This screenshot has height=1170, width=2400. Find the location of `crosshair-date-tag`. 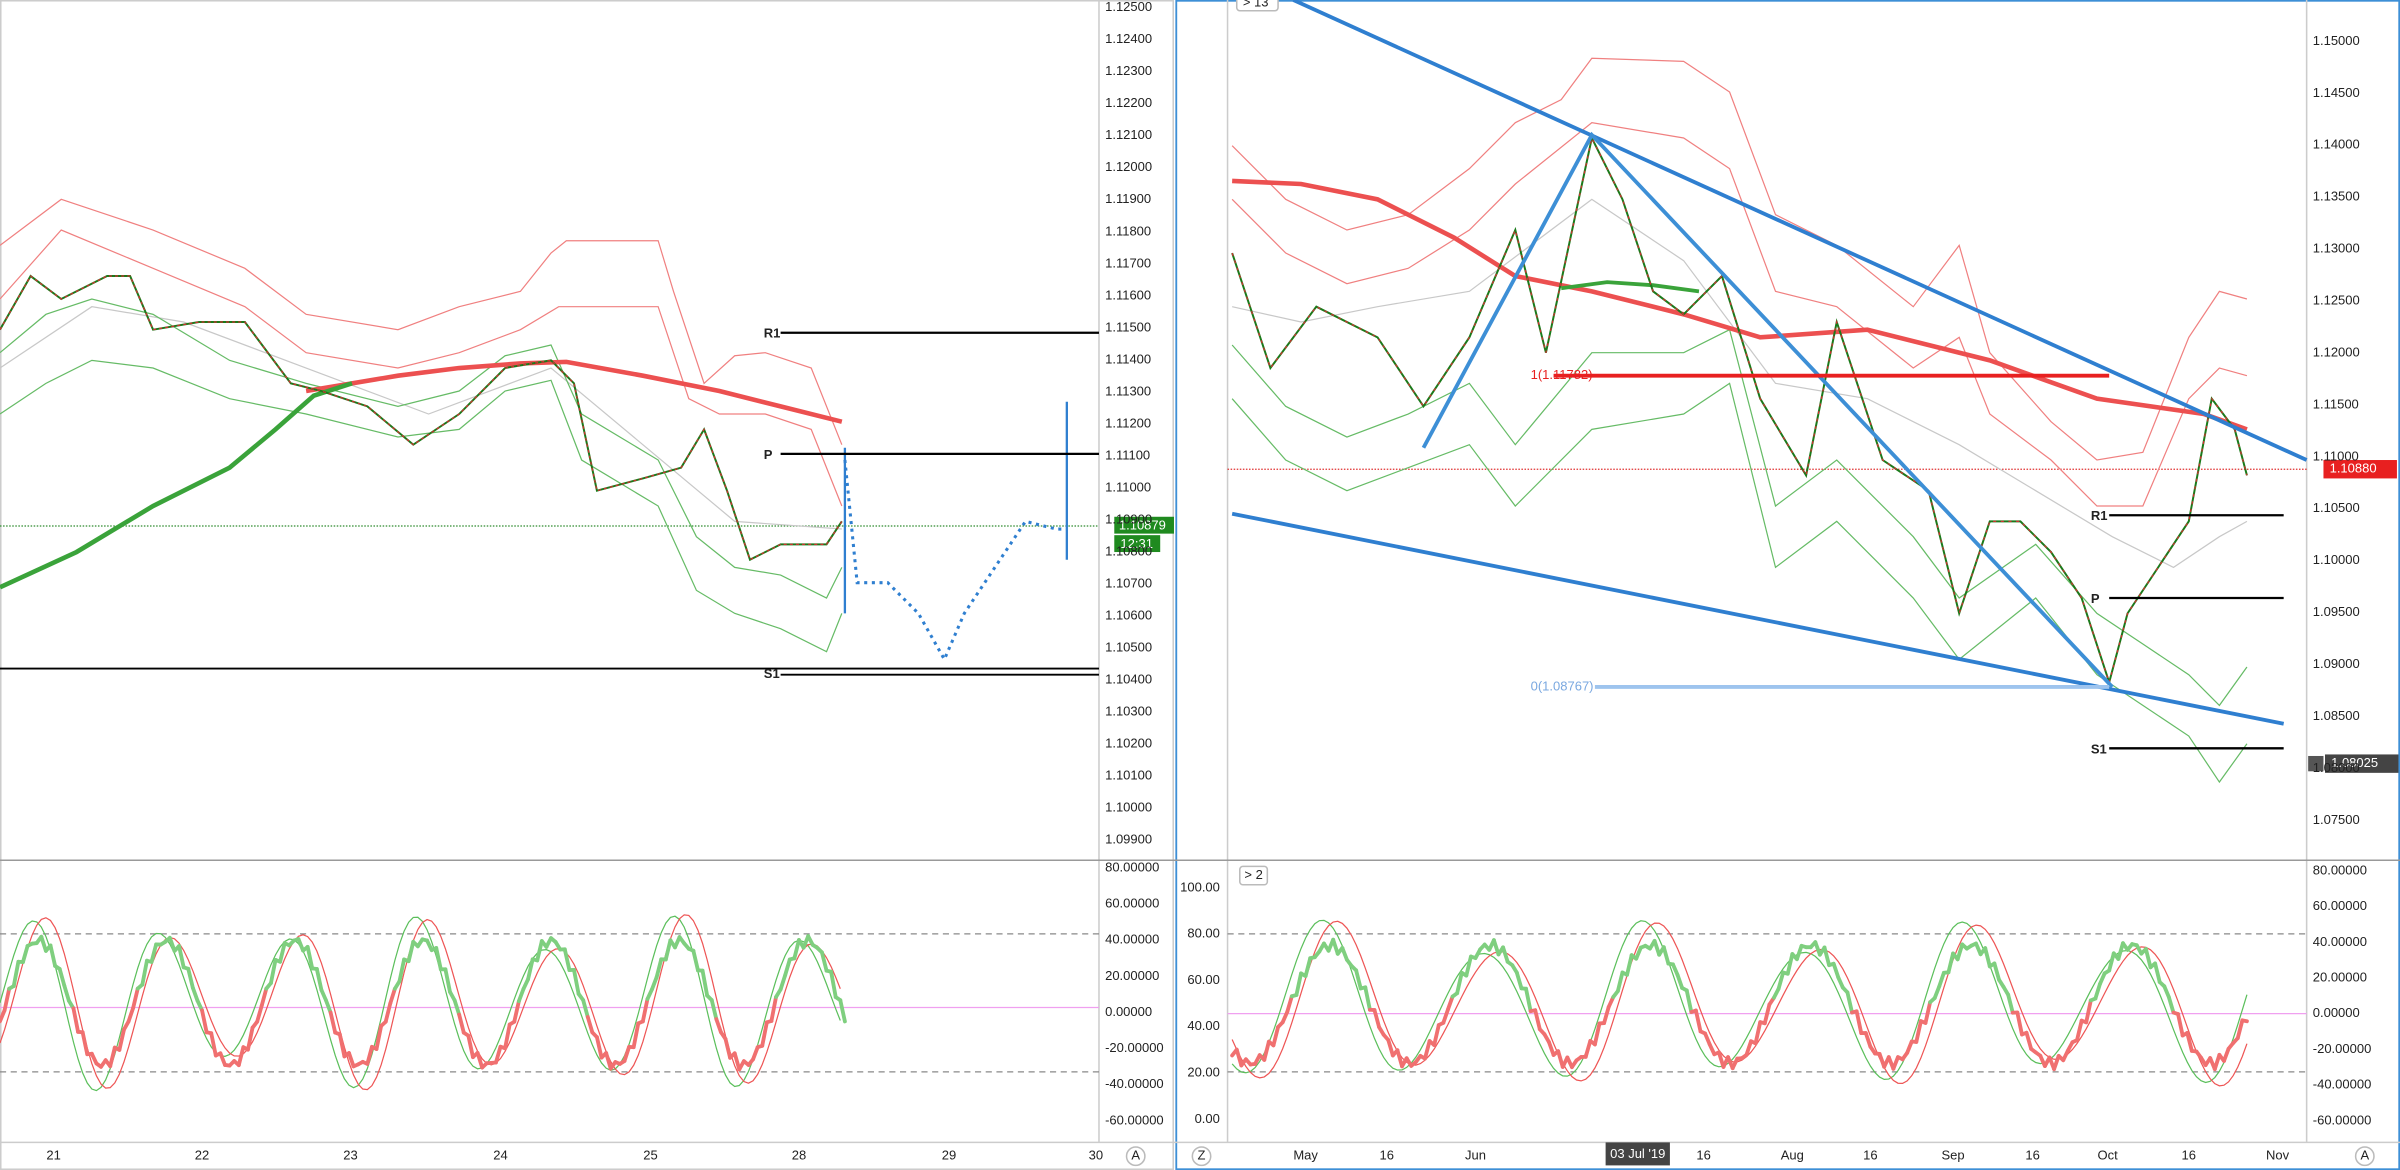

crosshair-date-tag is located at coordinates (1637, 1154).